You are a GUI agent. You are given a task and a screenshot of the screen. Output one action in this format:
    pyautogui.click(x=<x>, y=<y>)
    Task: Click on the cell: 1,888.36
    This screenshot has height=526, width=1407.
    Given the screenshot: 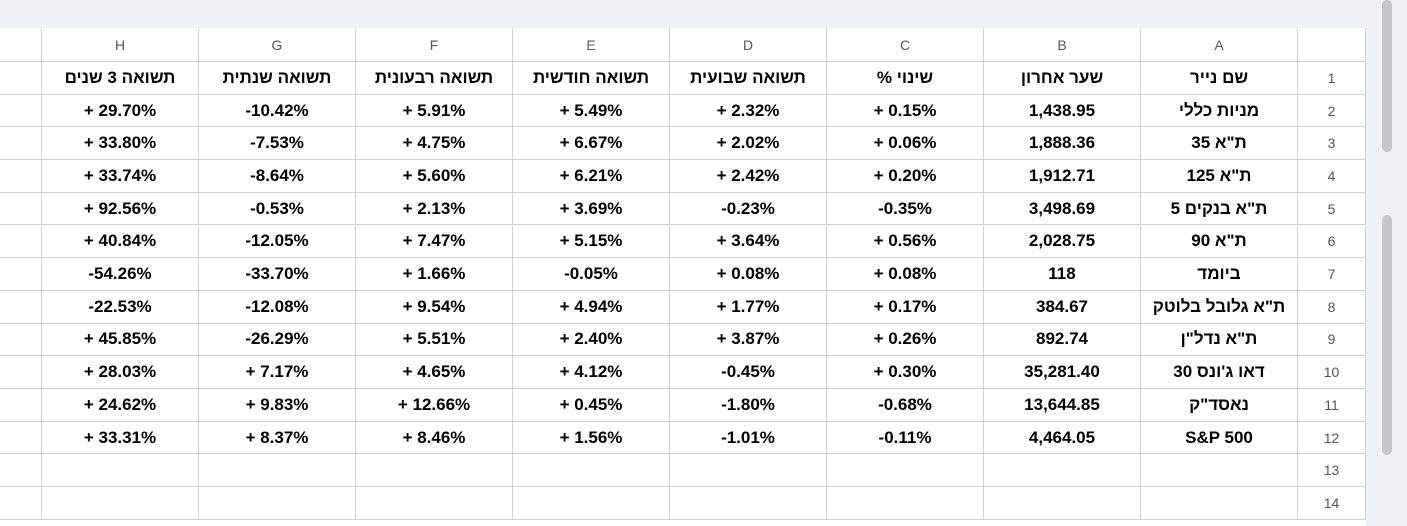 What is the action you would take?
    pyautogui.click(x=1062, y=144)
    